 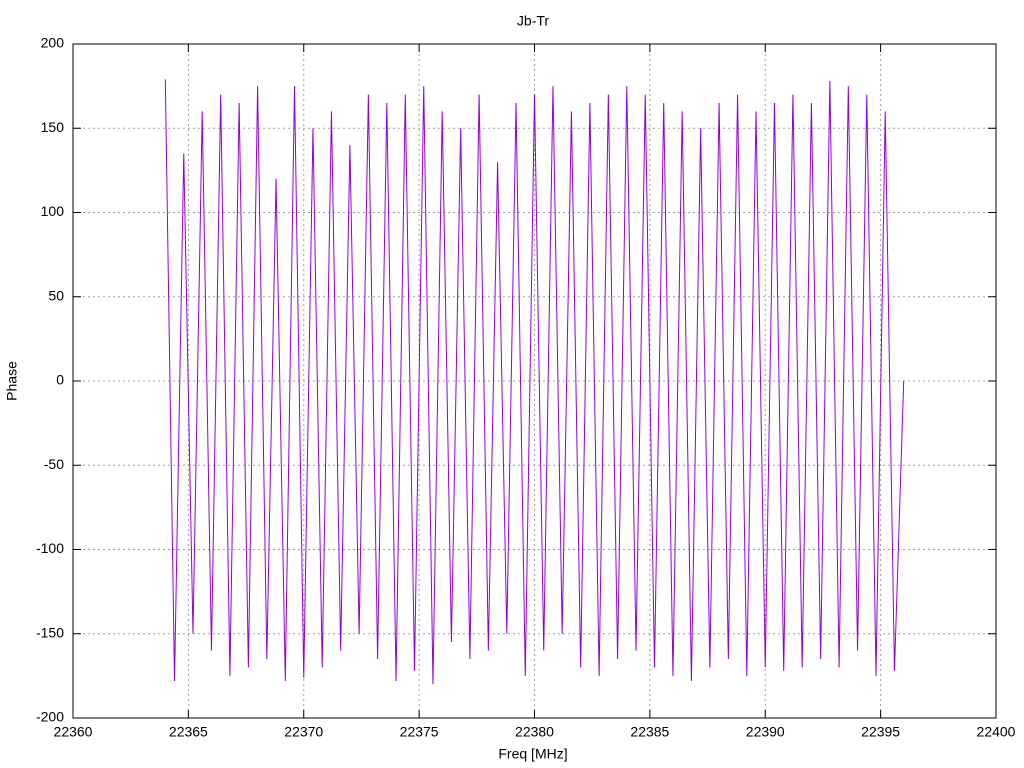 What do you see at coordinates (880, 732) in the screenshot?
I see `x-tick-label: 22395` at bounding box center [880, 732].